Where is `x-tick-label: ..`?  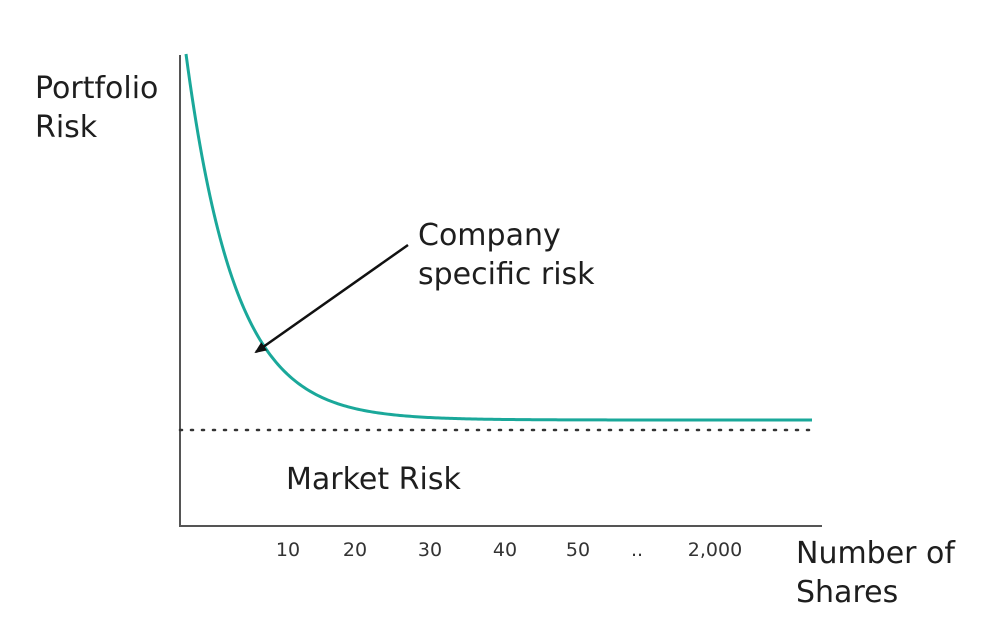
x-tick-label: .. is located at coordinates (637, 550).